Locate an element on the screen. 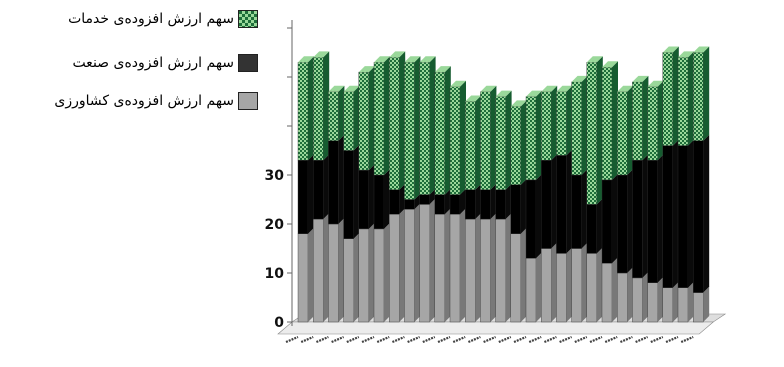 This screenshot has width=784, height=367. legend-label-industry: سهم ارزش افزوده‌ی صنعت is located at coordinates (153, 63).